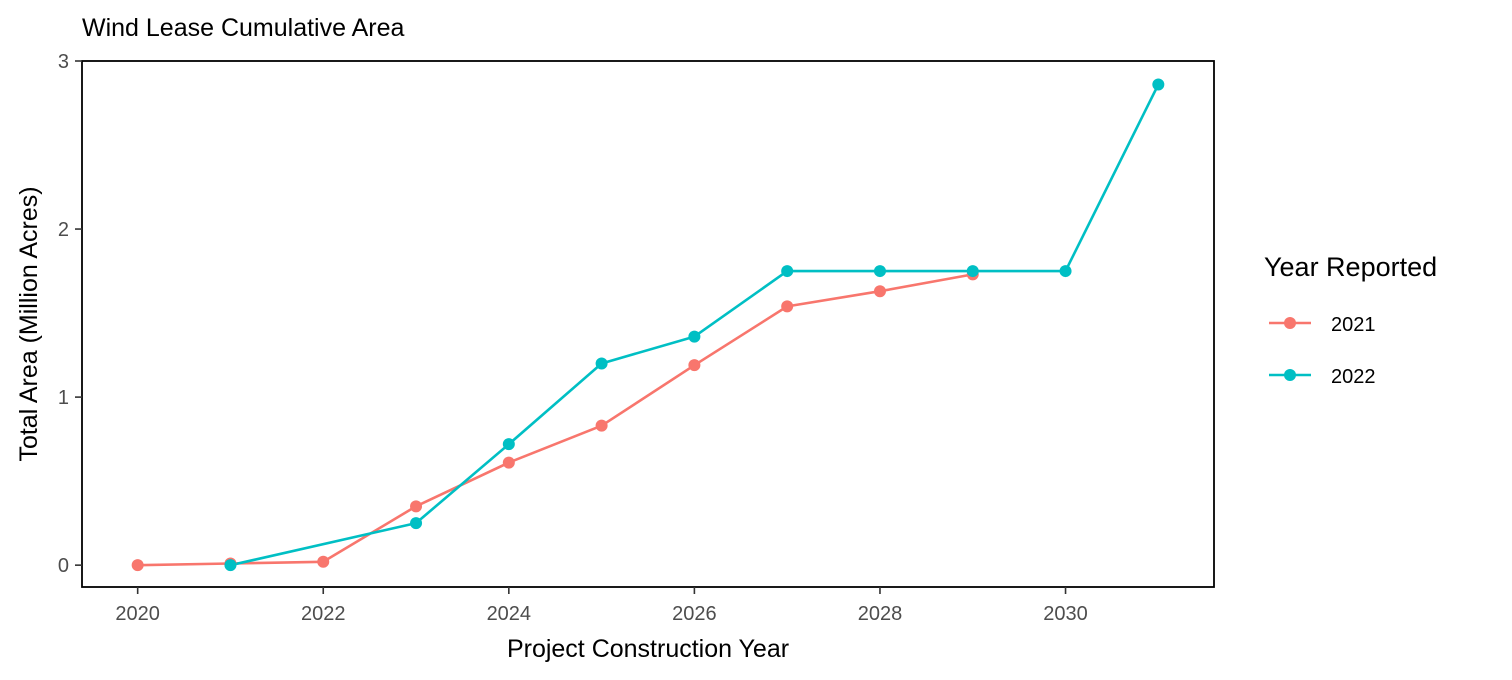 The image size is (1512, 680). I want to click on y-tick-label: 0, so click(63, 566).